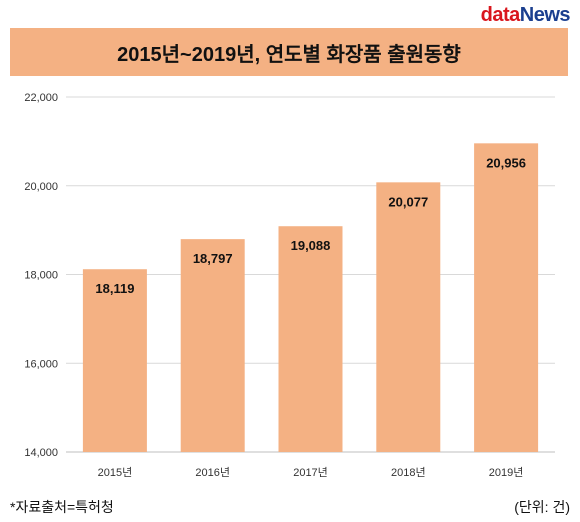 This screenshot has height=522, width=580. Describe the element at coordinates (212, 472) in the screenshot. I see `x-tick-label: 2016년` at that location.